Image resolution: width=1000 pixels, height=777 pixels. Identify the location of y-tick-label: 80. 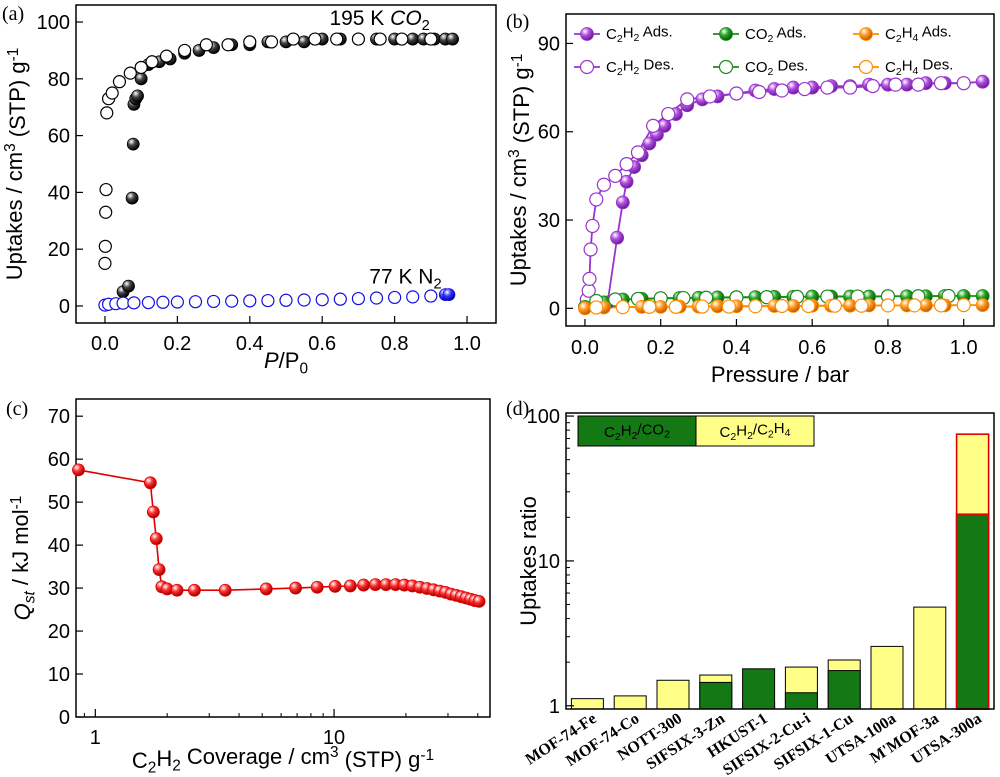
(59, 80).